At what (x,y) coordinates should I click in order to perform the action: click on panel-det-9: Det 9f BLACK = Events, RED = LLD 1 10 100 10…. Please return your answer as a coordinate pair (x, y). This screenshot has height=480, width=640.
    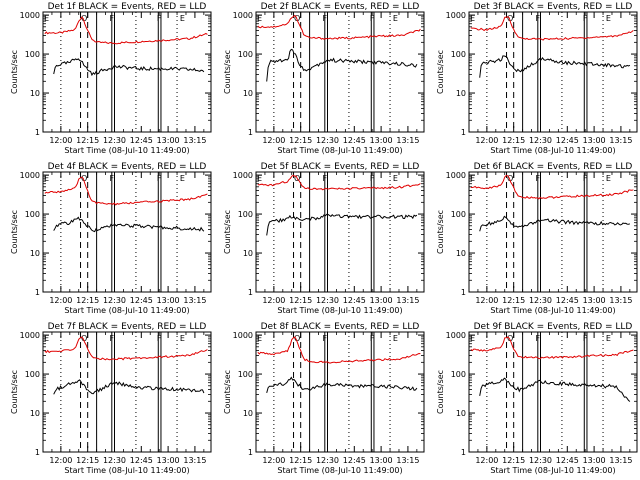
    Looking at the image, I should click on (537, 398).